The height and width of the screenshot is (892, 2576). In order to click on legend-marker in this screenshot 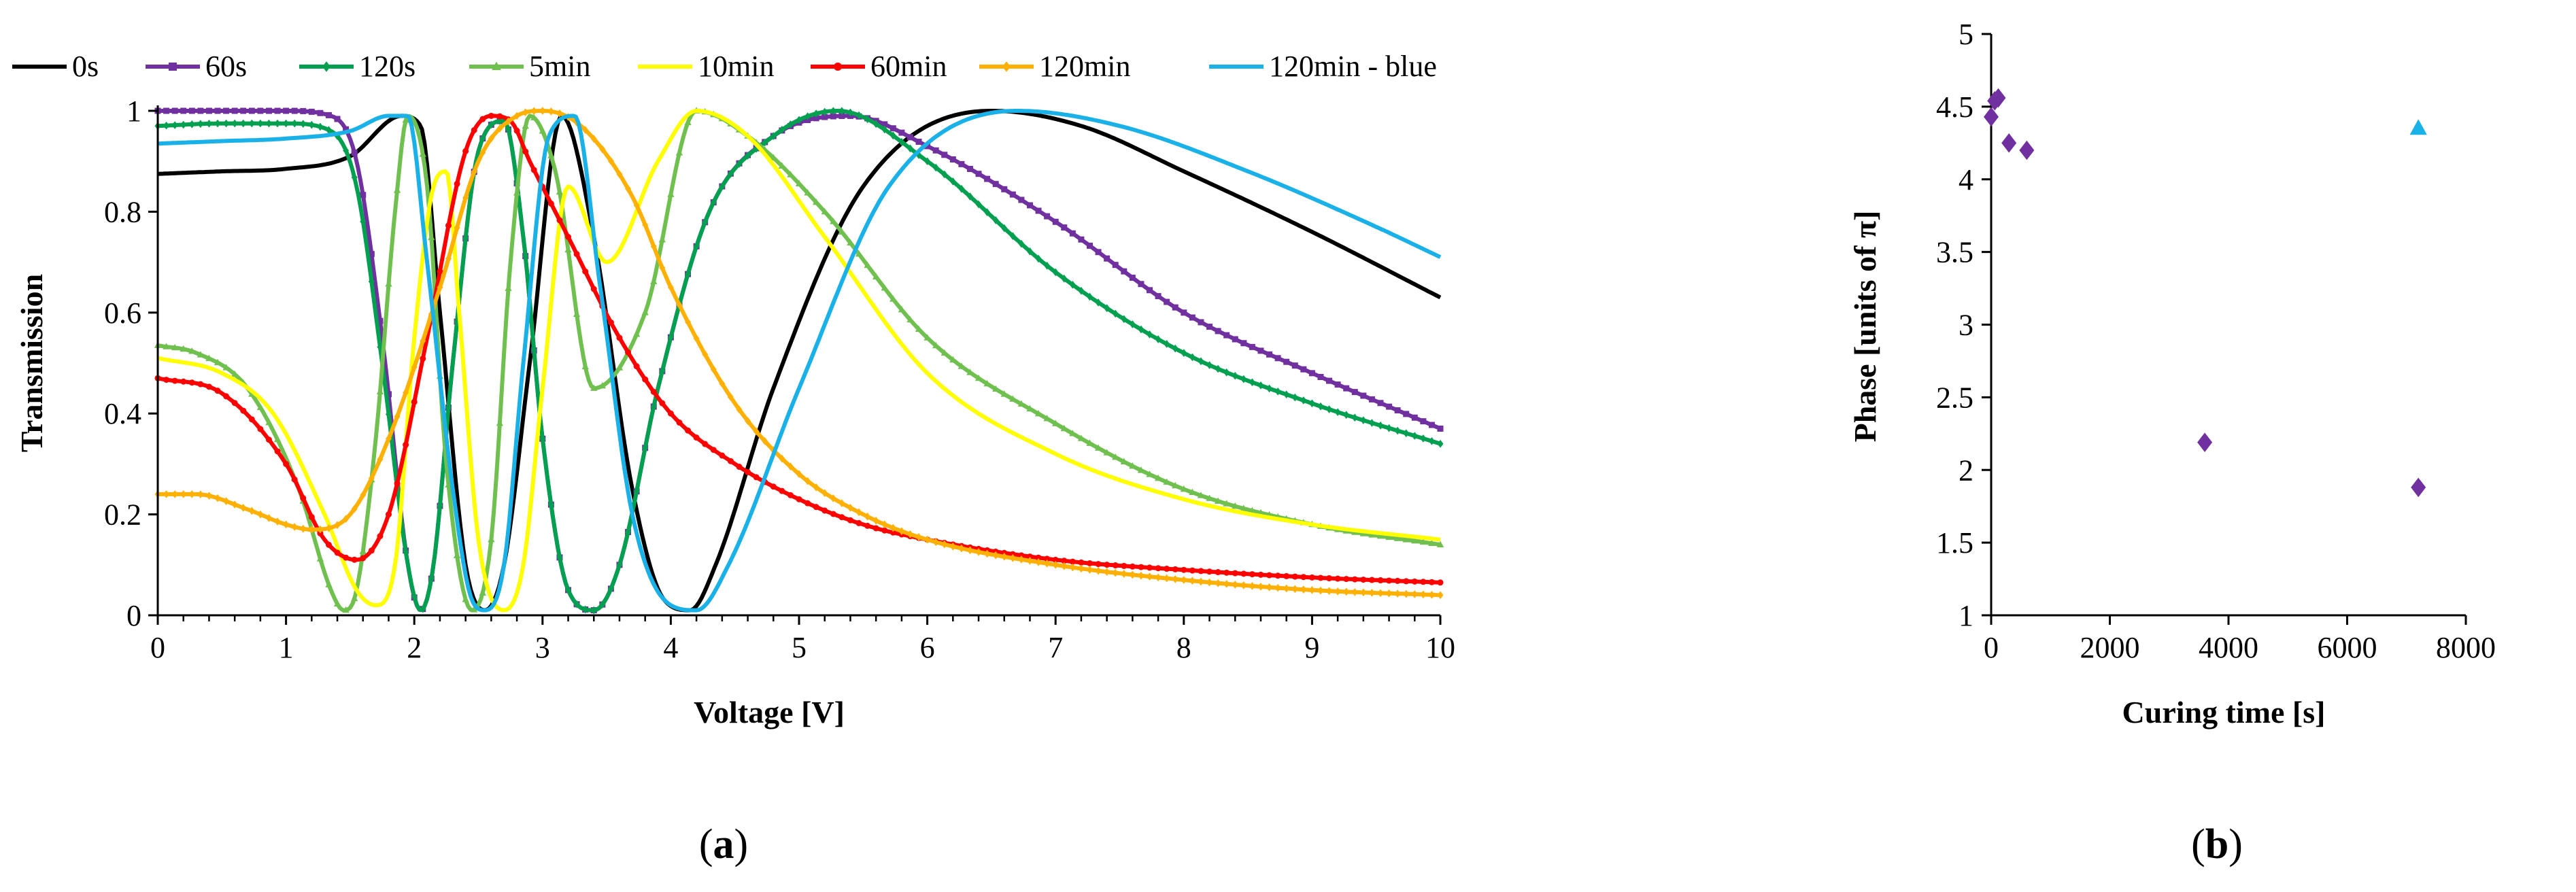, I will do `click(173, 67)`.